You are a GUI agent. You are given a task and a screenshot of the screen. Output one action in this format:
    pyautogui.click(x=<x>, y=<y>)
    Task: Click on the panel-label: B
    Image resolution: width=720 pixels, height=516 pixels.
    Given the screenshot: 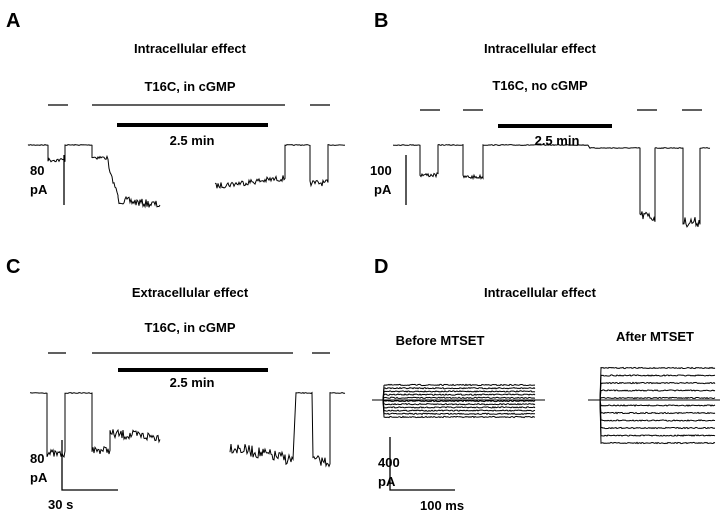 What is the action you would take?
    pyautogui.click(x=381, y=21)
    